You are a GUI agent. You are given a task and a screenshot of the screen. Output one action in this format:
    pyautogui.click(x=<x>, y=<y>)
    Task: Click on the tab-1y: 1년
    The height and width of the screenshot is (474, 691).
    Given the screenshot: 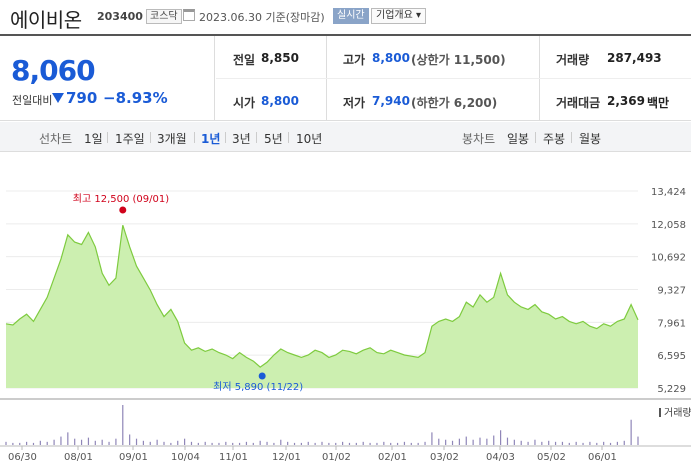 What is the action you would take?
    pyautogui.click(x=211, y=139)
    